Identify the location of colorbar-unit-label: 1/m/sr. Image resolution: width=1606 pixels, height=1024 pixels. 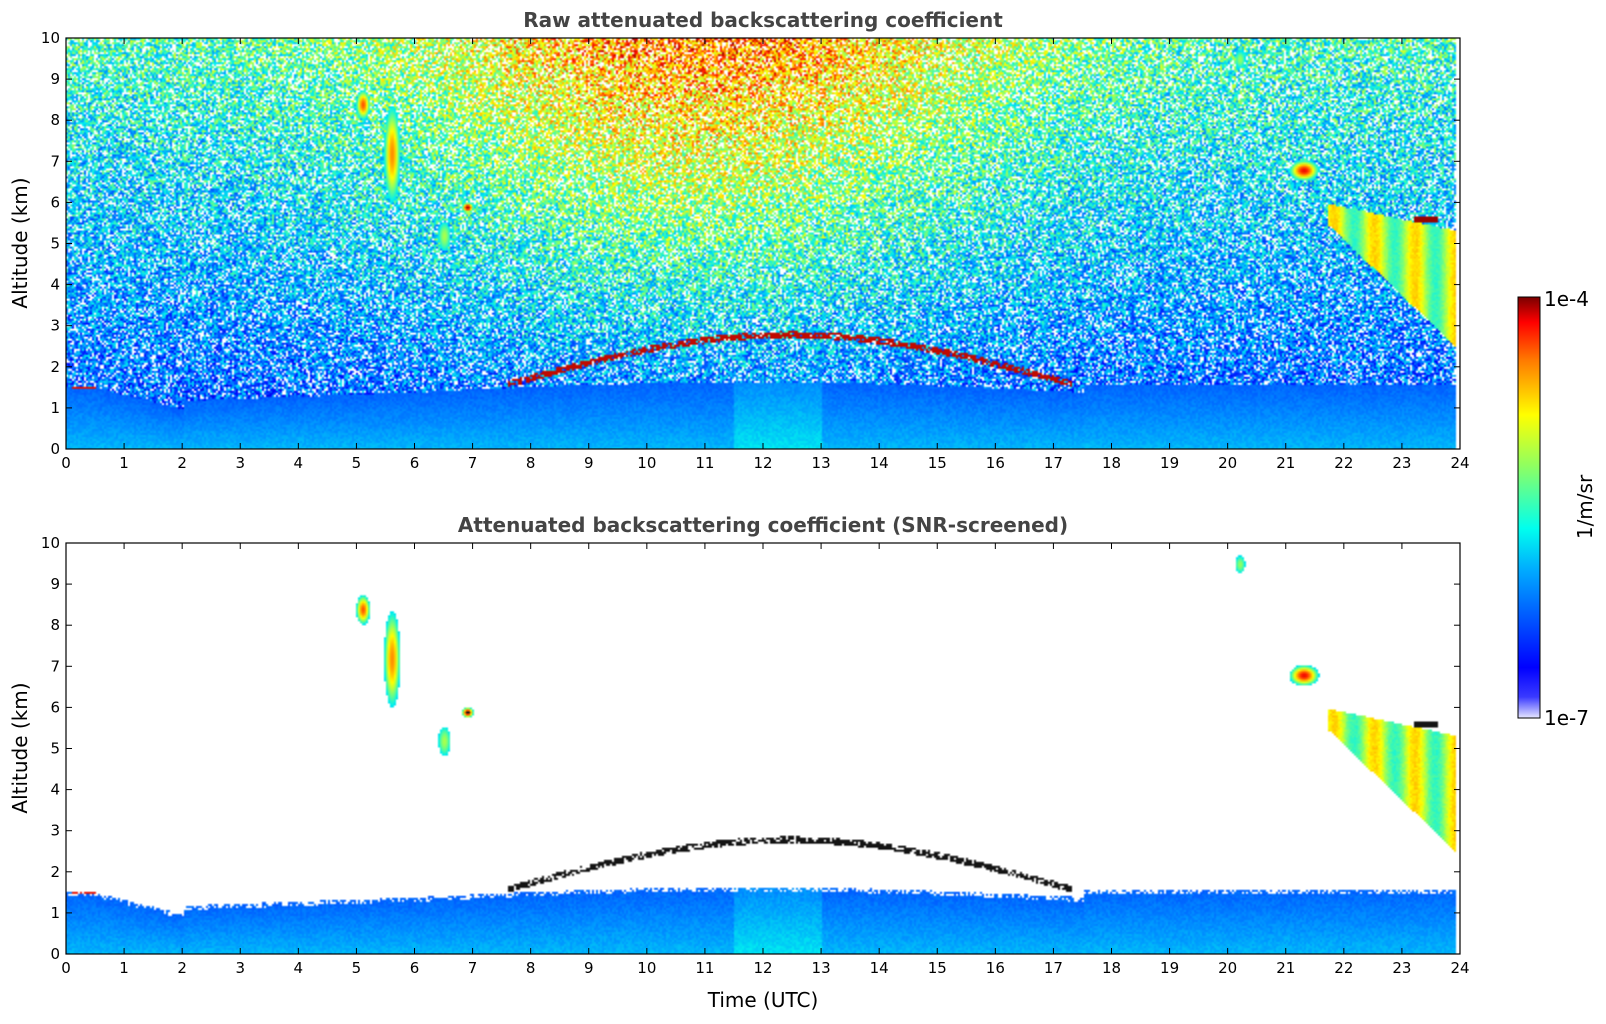
(1585, 506).